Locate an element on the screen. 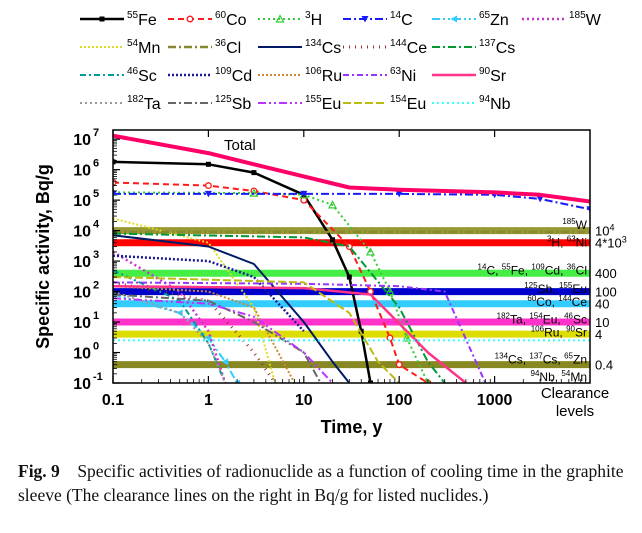 The image size is (642, 533). legend-element: Ta is located at coordinates (152, 104).